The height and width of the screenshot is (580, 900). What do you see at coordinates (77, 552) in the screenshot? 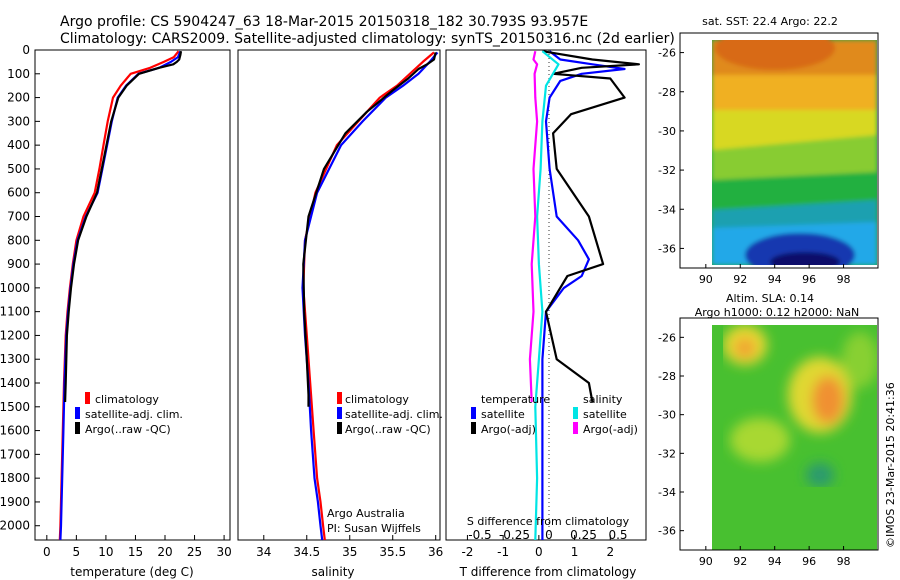
I see `x-tick-label: 5` at bounding box center [77, 552].